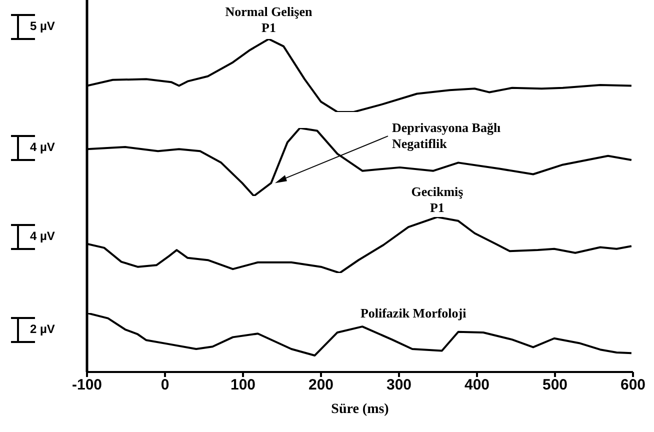 The image size is (654, 432). What do you see at coordinates (87, 385) in the screenshot?
I see `x-tick-label: -100` at bounding box center [87, 385].